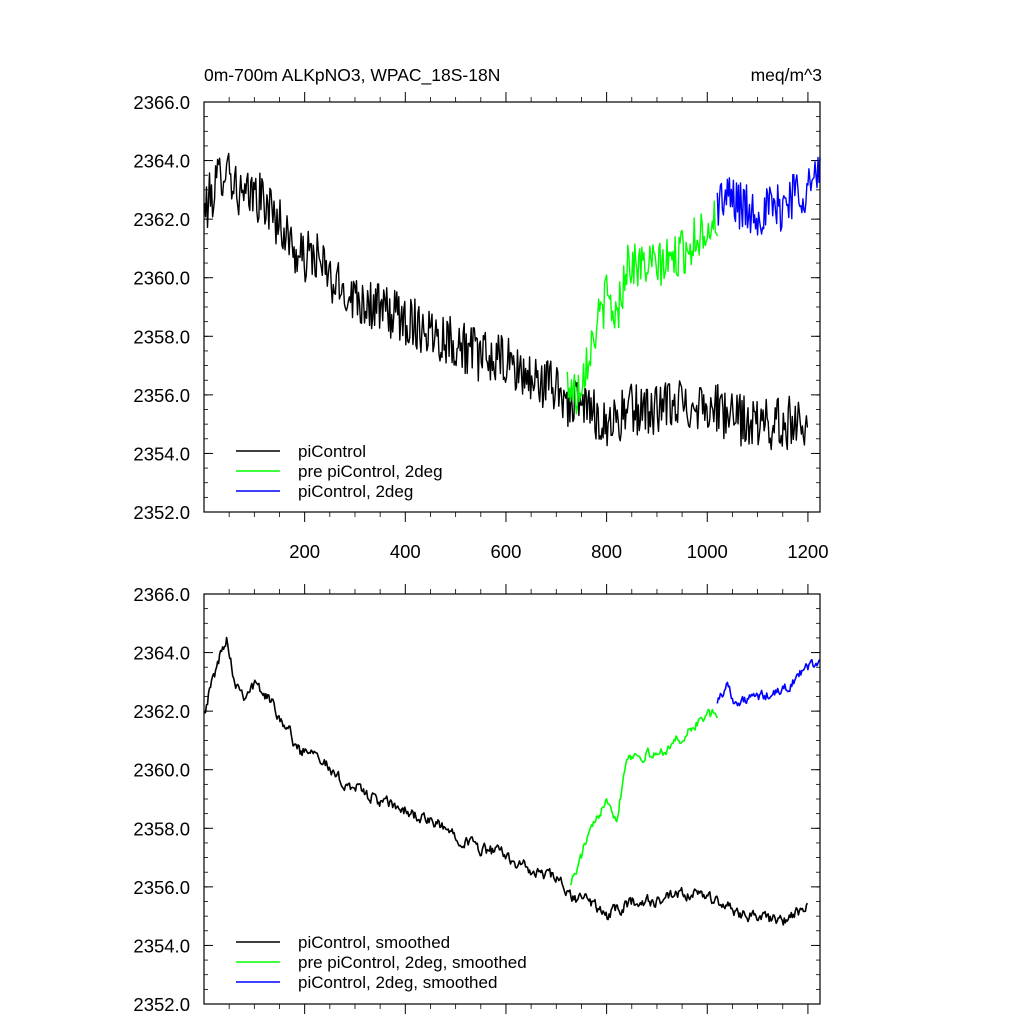  Describe the element at coordinates (405, 551) in the screenshot. I see `x-tick-label: 400` at that location.